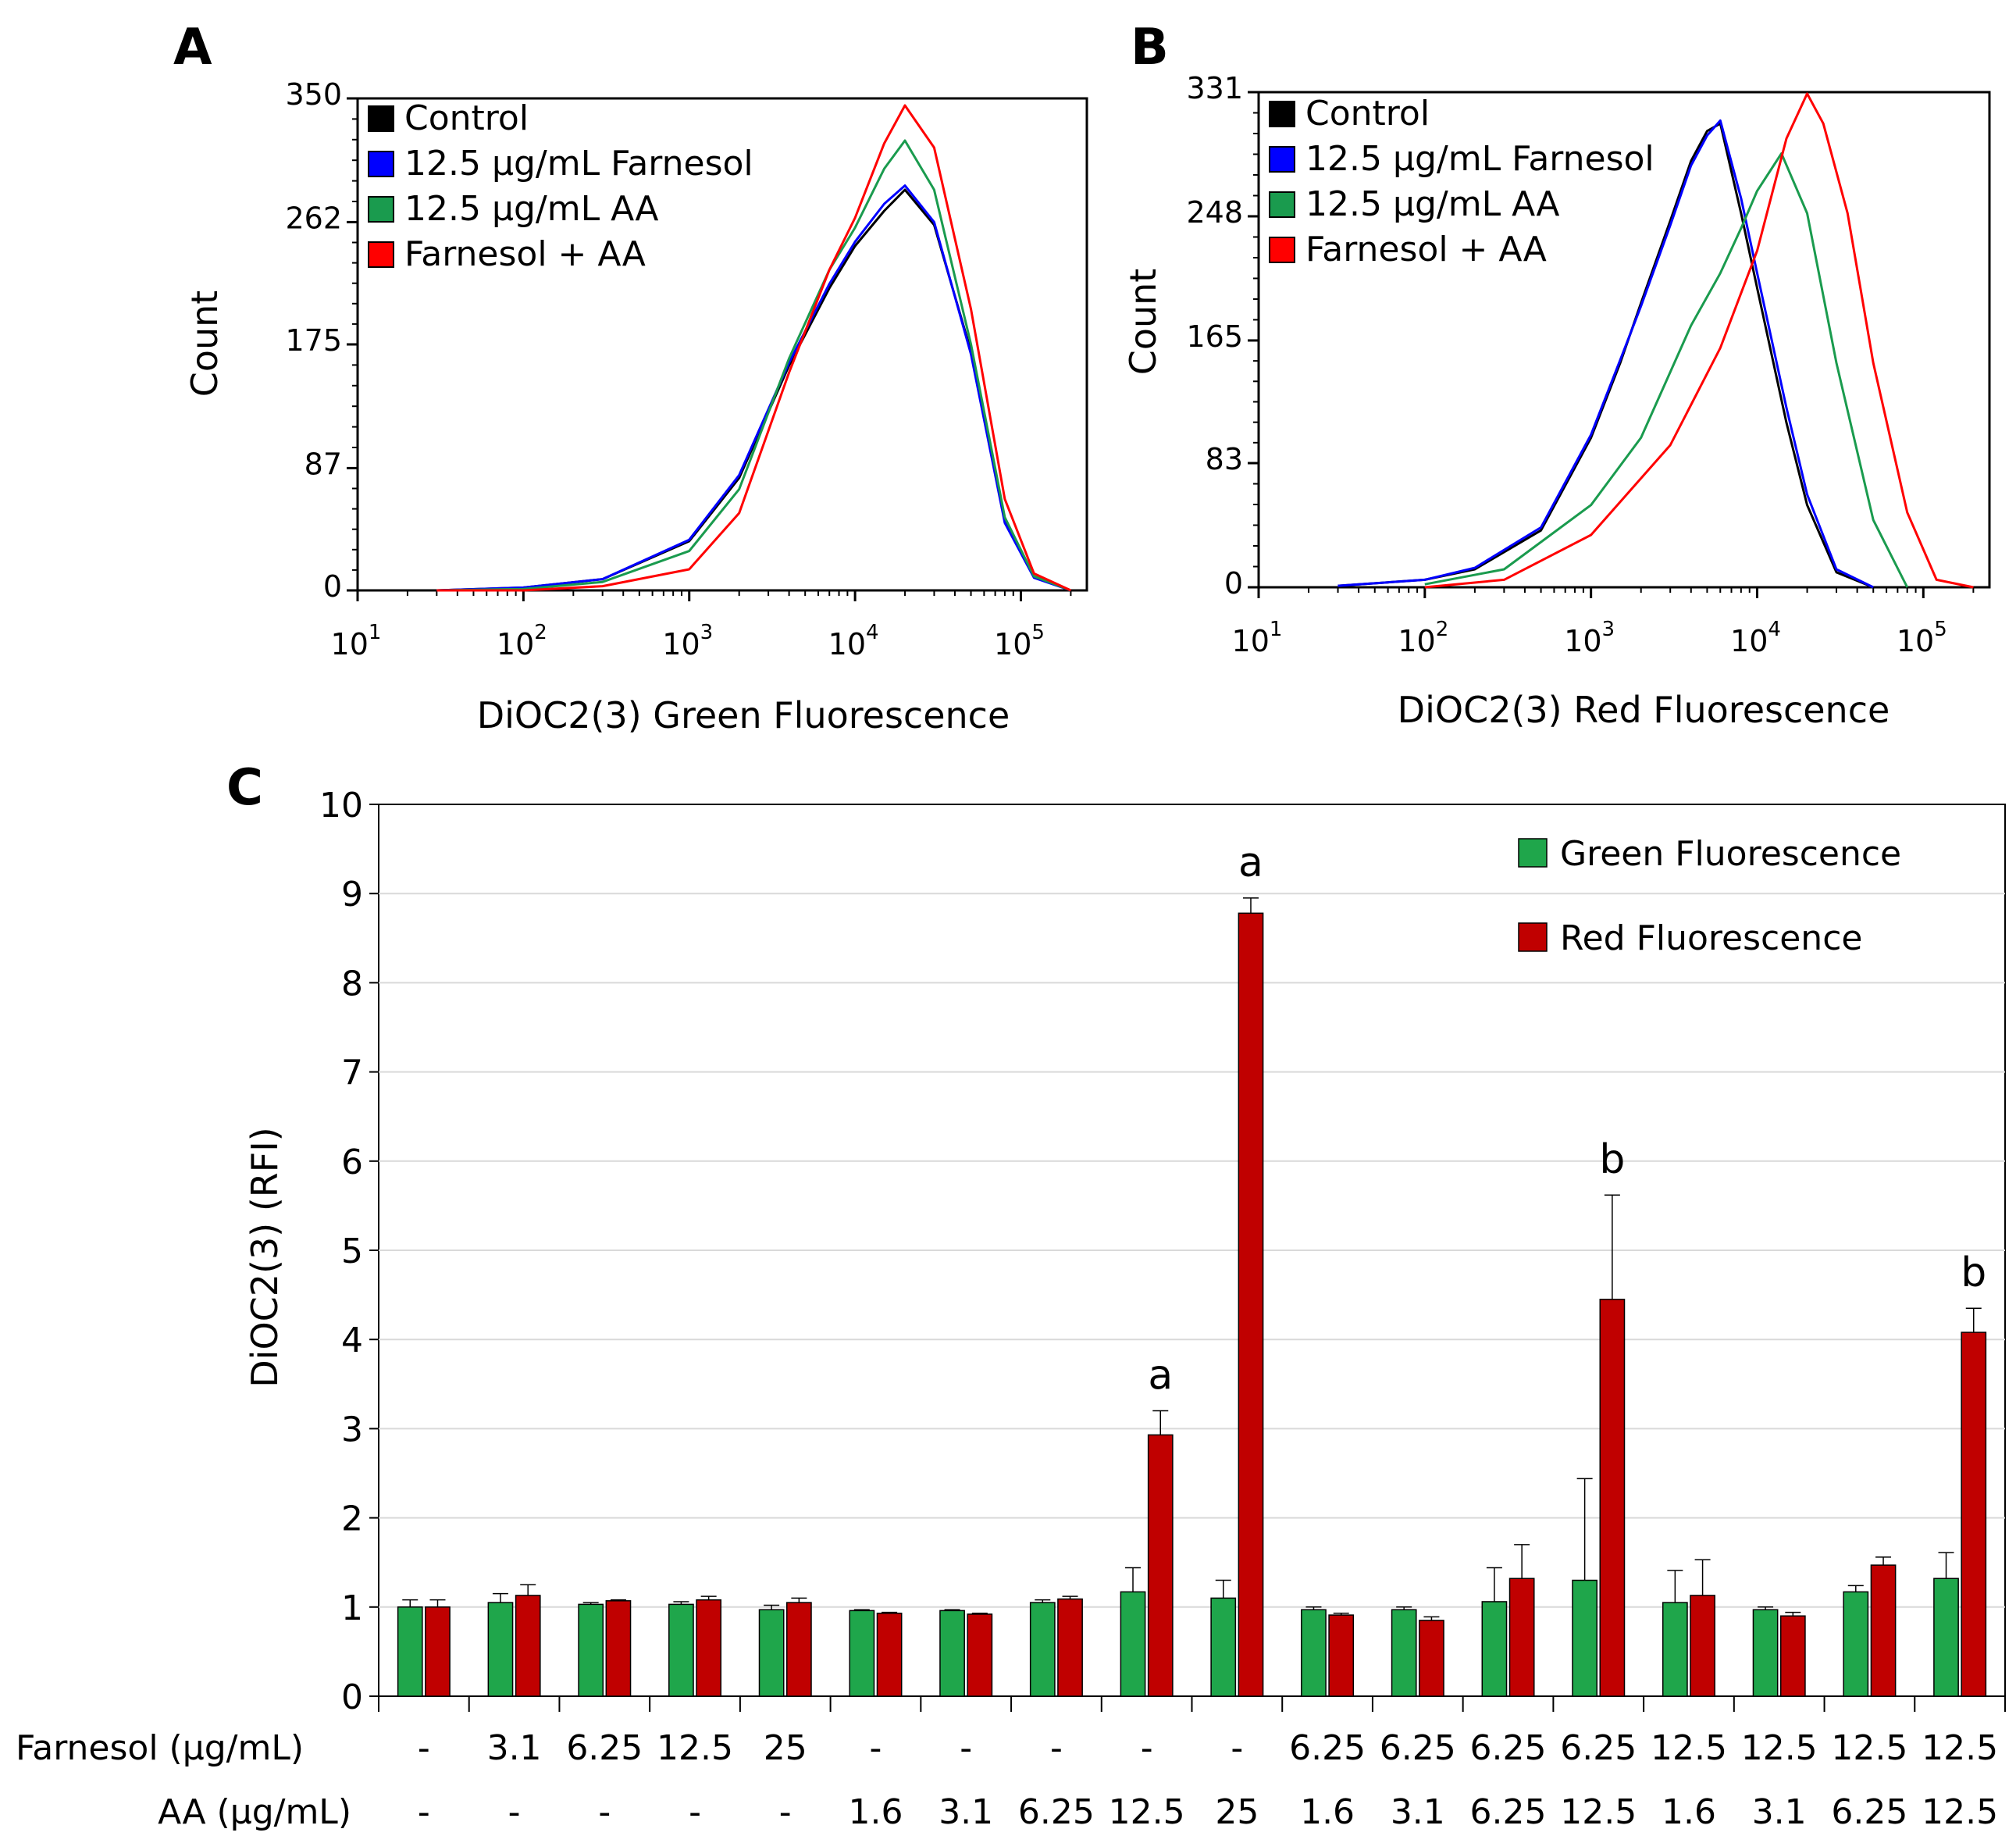 Image resolution: width=2016 pixels, height=1836 pixels. What do you see at coordinates (1143, 322) in the screenshot?
I see `panel-b-y-axis-label: Count` at bounding box center [1143, 322].